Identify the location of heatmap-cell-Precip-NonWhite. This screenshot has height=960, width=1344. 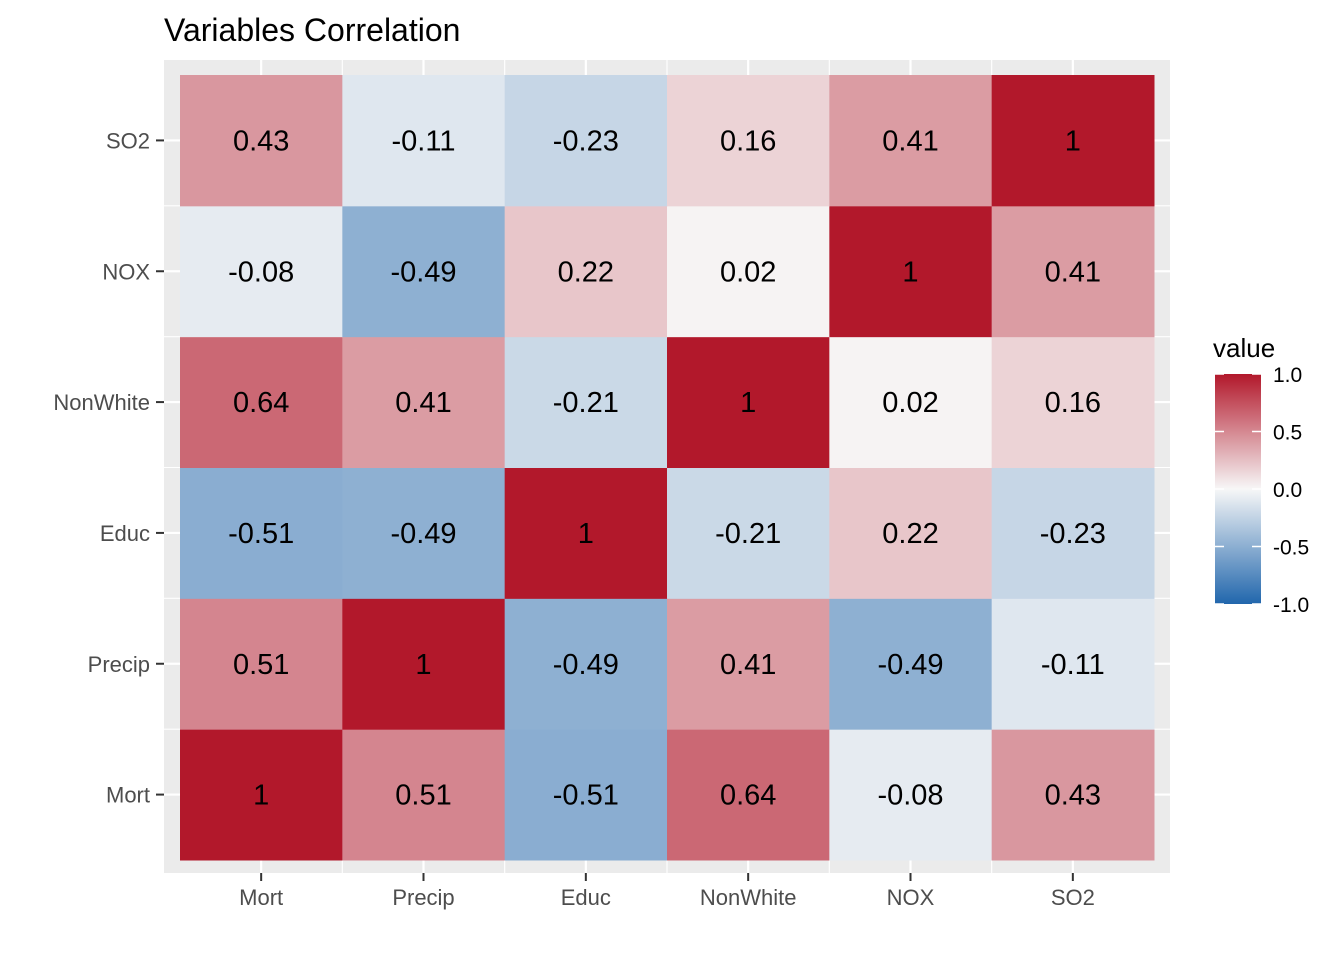
(424, 402).